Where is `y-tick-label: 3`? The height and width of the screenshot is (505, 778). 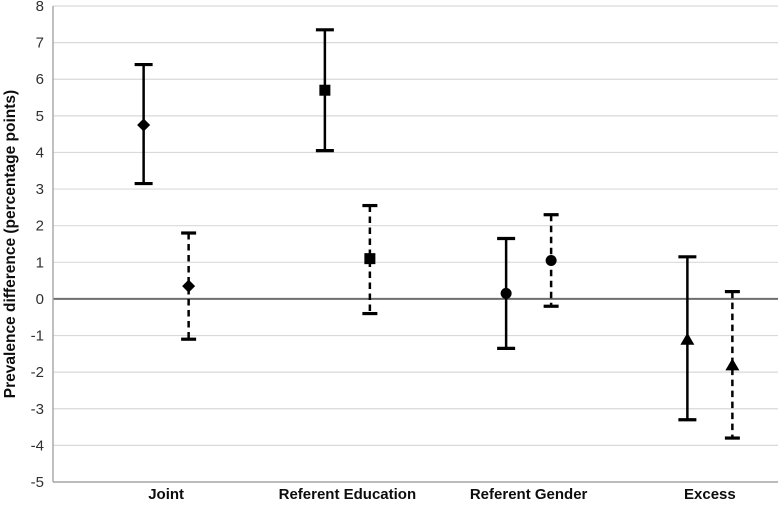
y-tick-label: 3 is located at coordinates (40, 189).